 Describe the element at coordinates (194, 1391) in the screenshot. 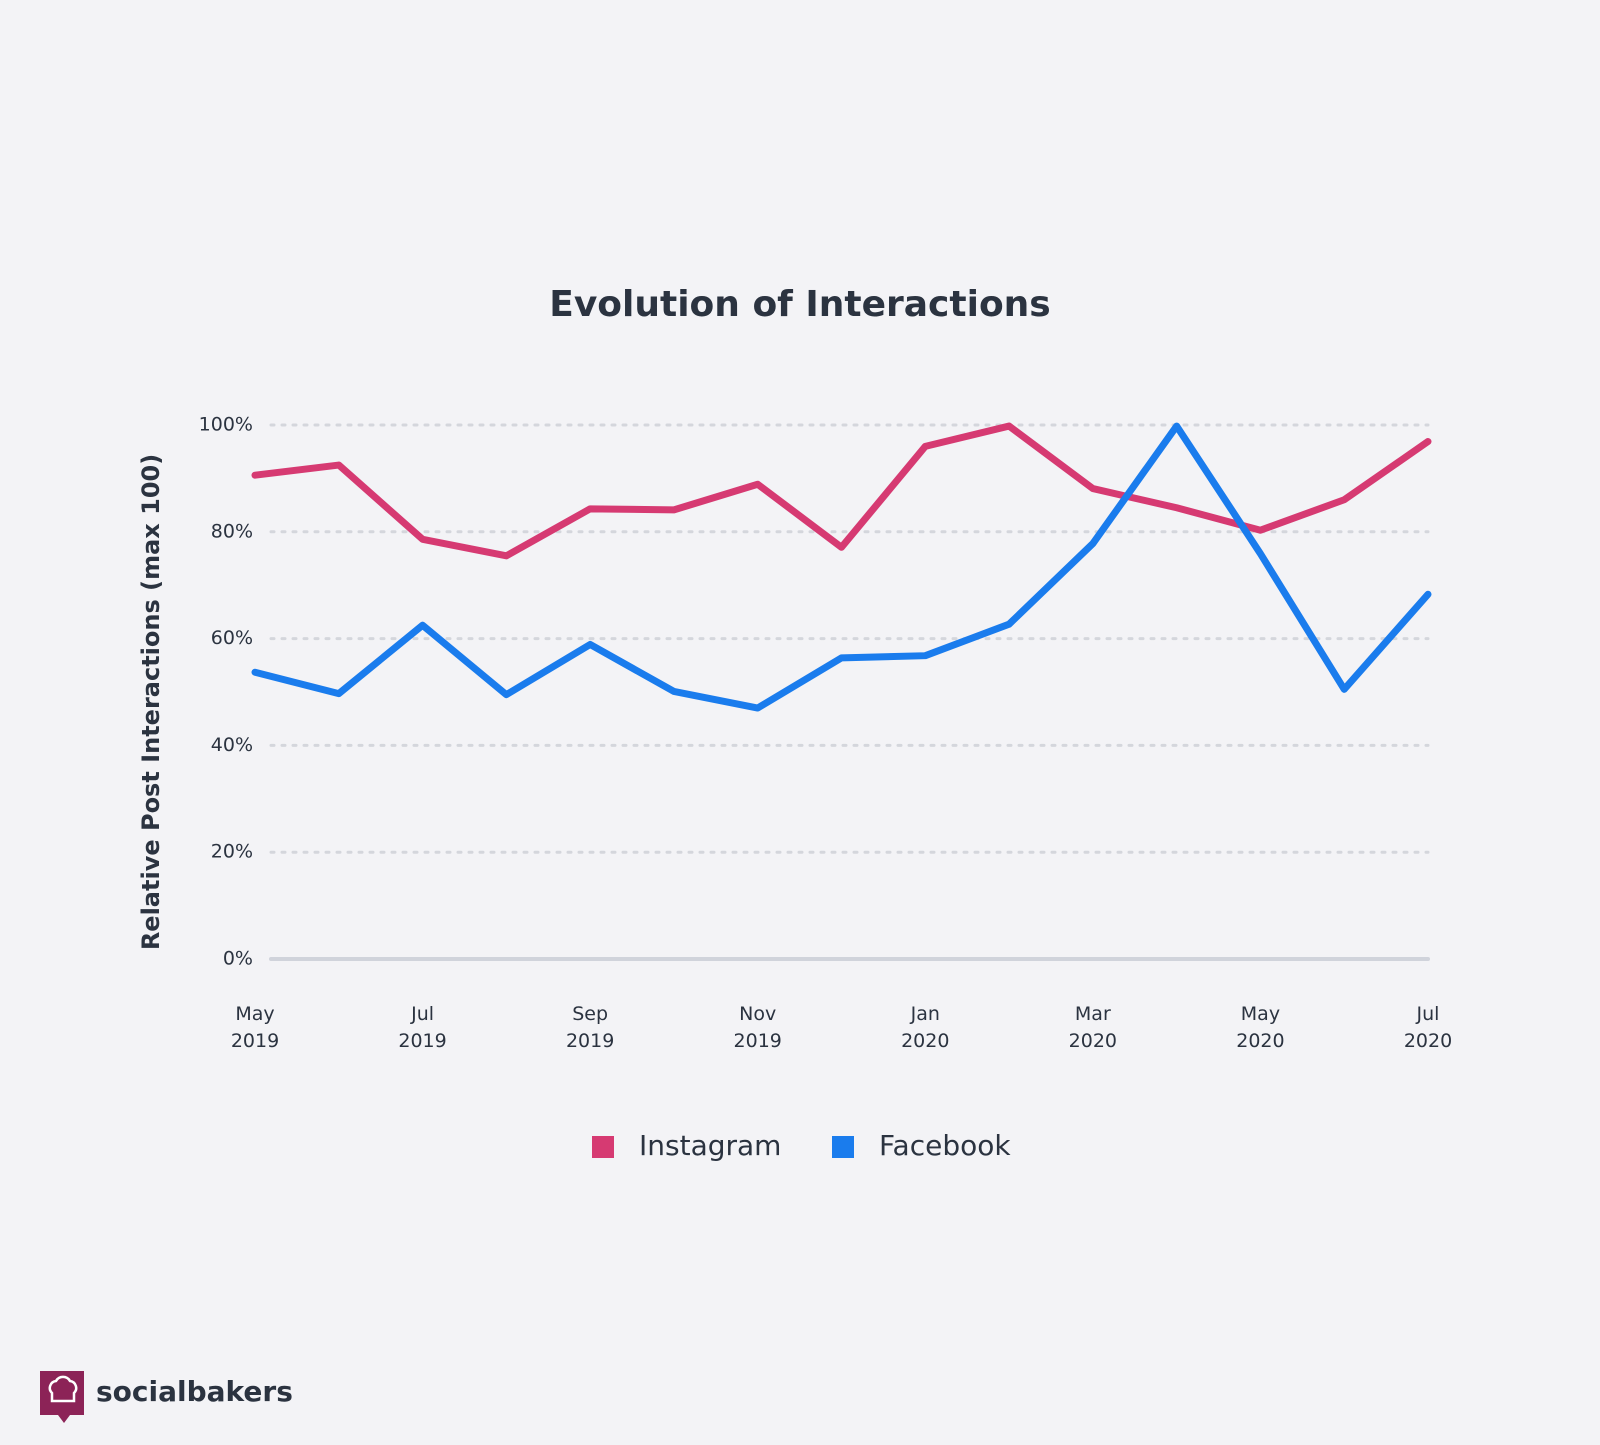

I see `brand: socialbakers` at that location.